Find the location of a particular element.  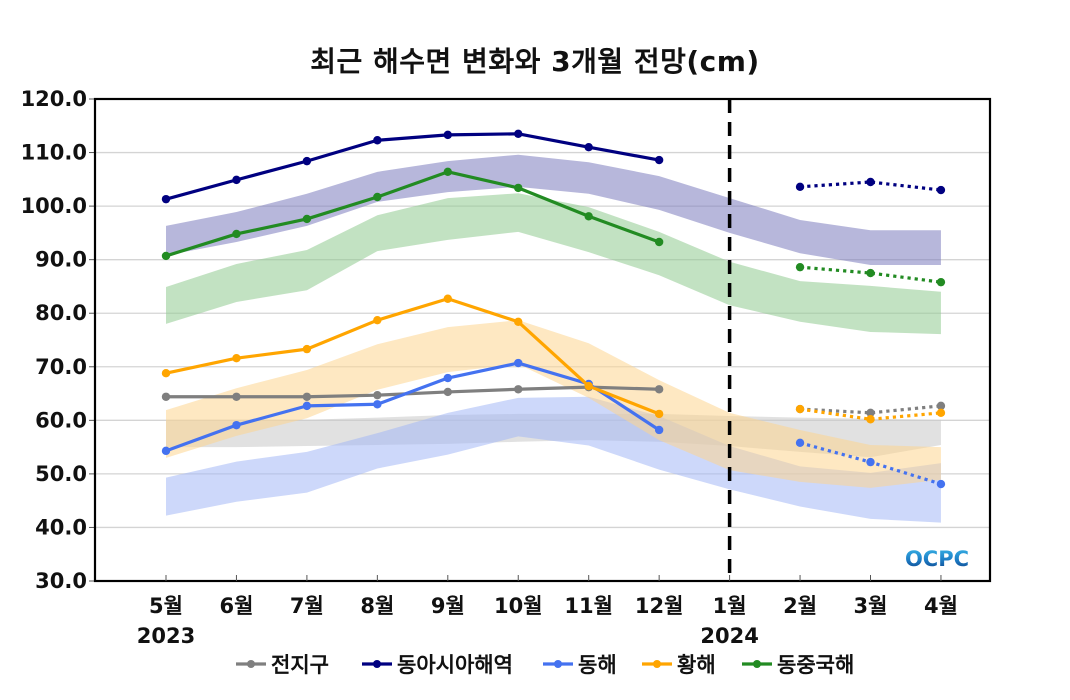

band-동해 is located at coordinates (553, 459).